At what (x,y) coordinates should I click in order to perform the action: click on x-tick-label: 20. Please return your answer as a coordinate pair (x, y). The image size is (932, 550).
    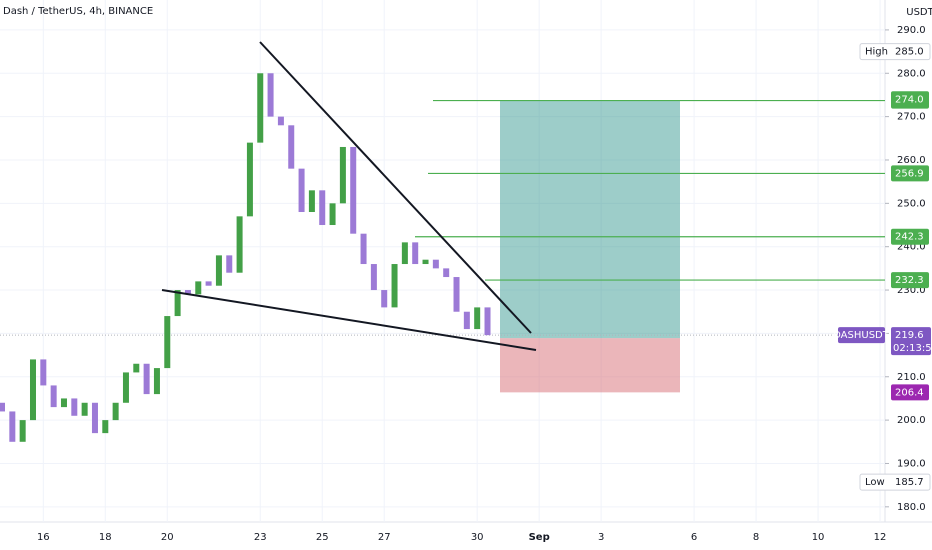
    Looking at the image, I should click on (167, 537).